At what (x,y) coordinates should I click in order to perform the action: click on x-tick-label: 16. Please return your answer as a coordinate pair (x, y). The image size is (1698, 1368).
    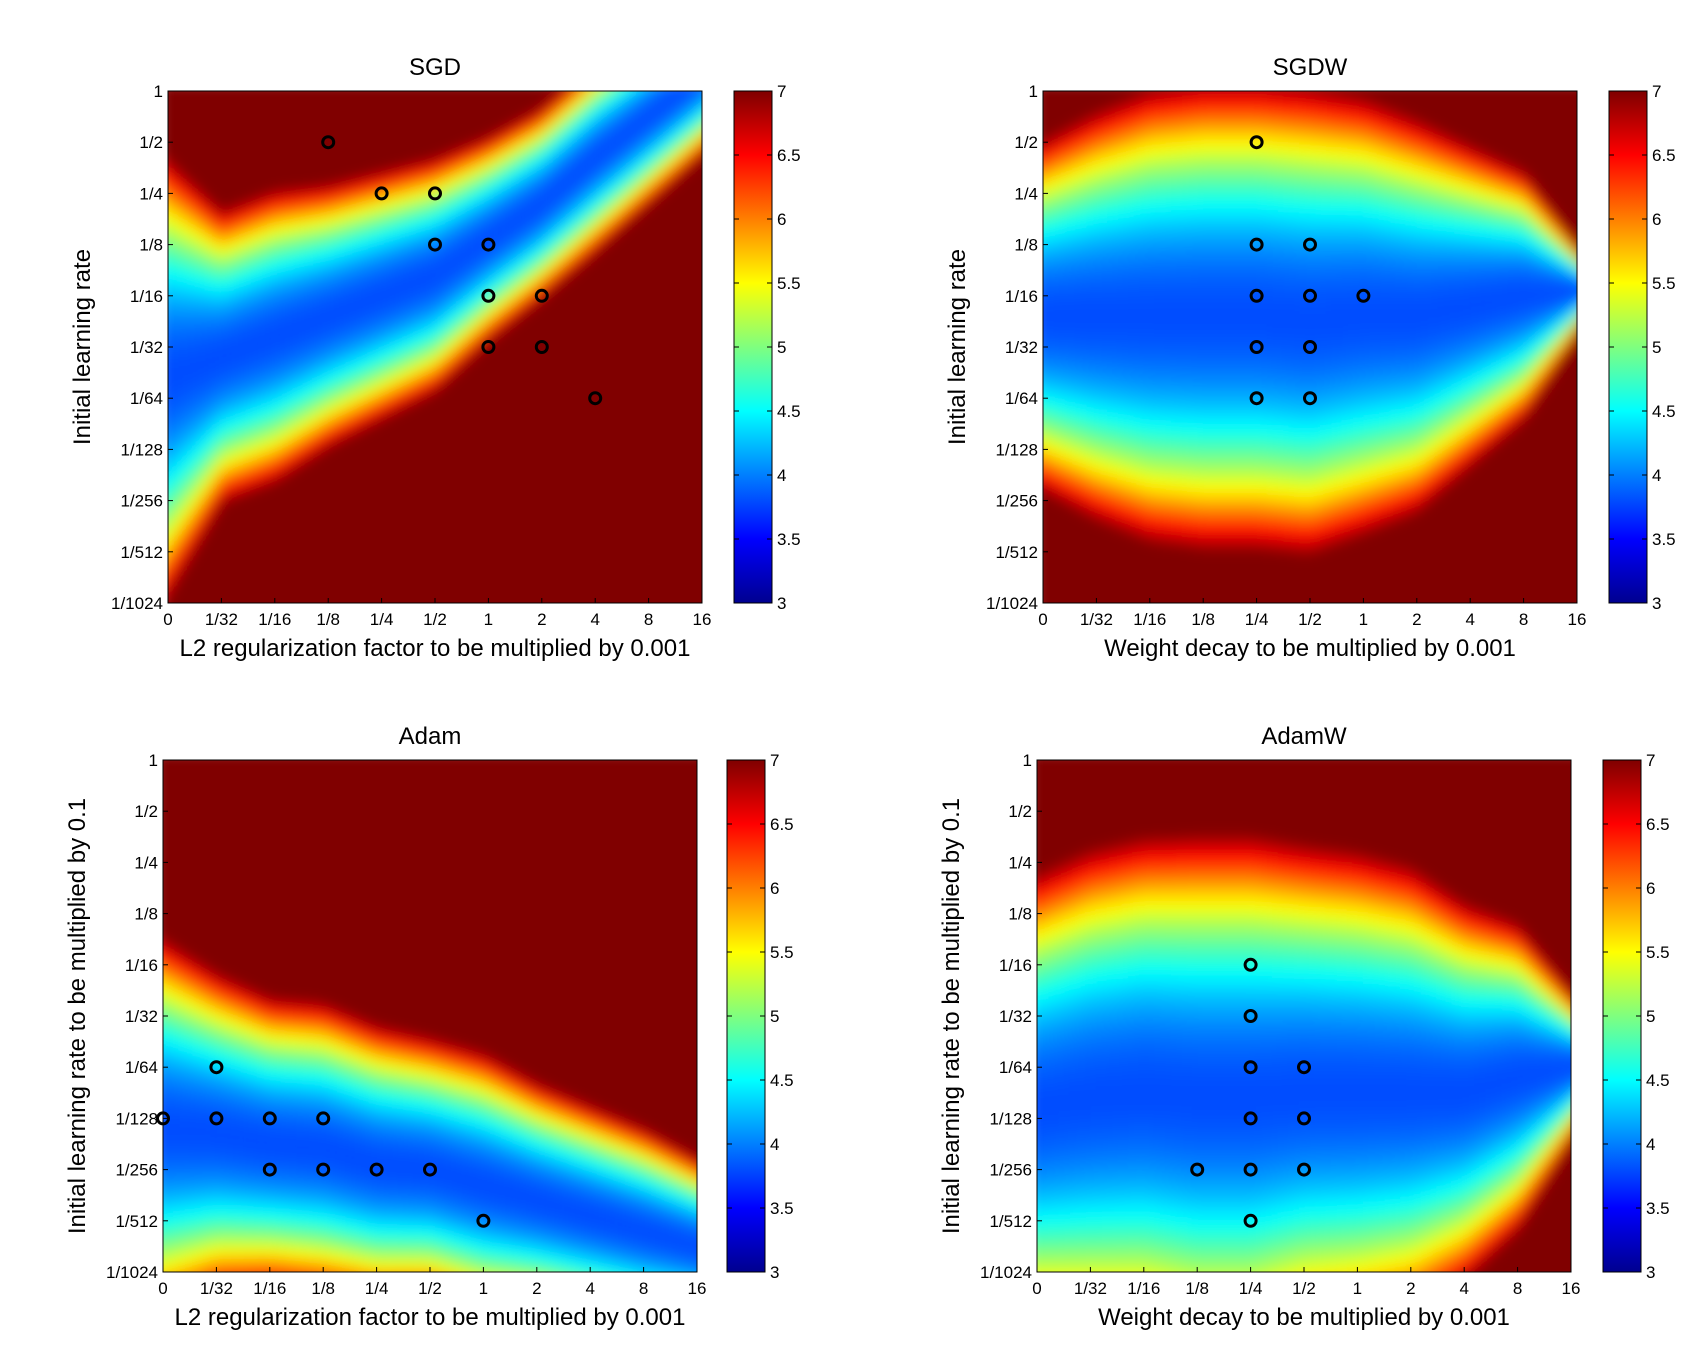
    Looking at the image, I should click on (1577, 619).